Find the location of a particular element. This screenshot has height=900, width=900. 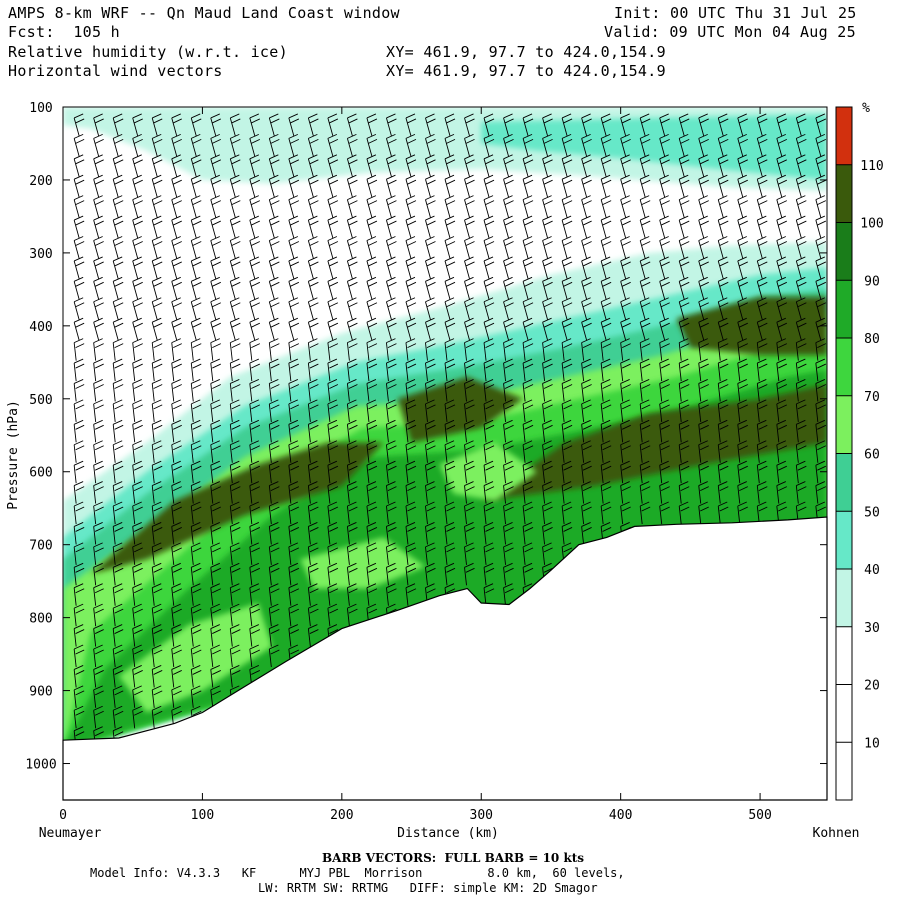

field2-label: Horizontal wind vectors is located at coordinates (115, 71).